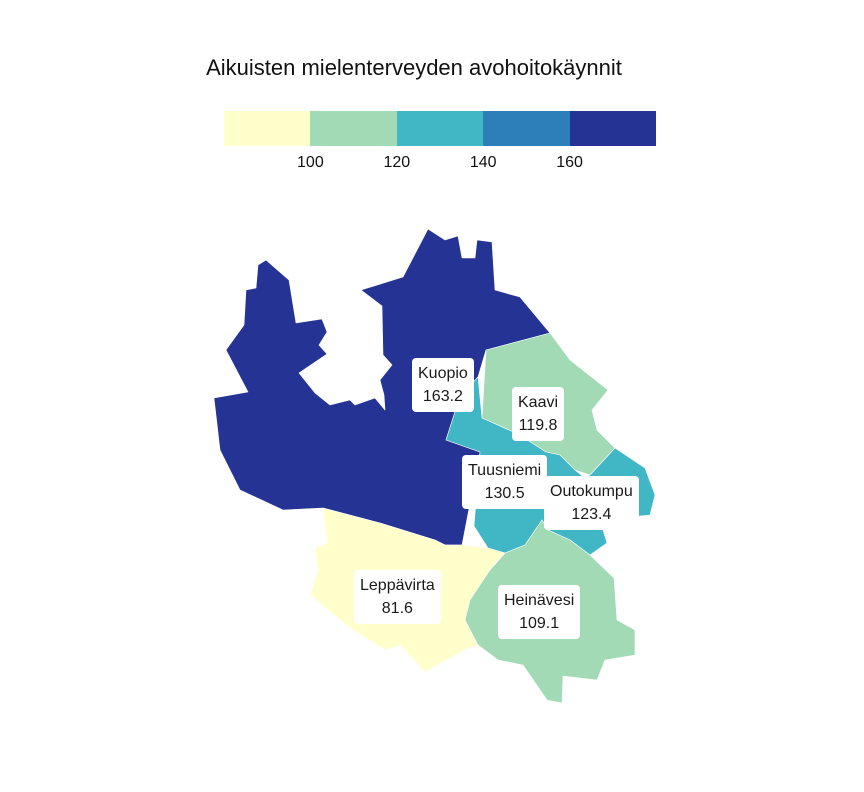 The image size is (864, 792). I want to click on legend-tick-label: 100, so click(310, 162).